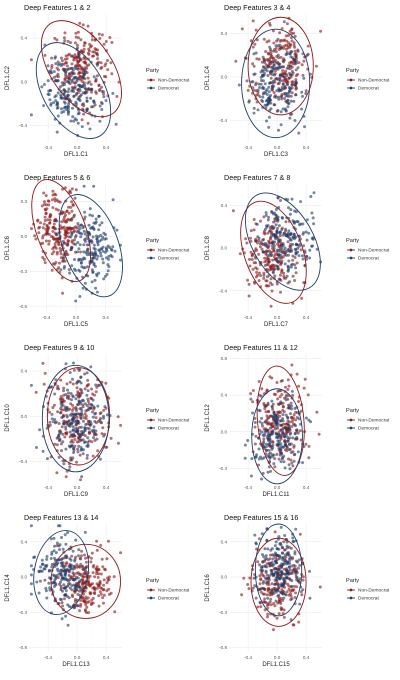 The width and height of the screenshot is (400, 680). Describe the element at coordinates (261, 517) in the screenshot. I see `chart-title: Deep Features 15 & 16` at that location.